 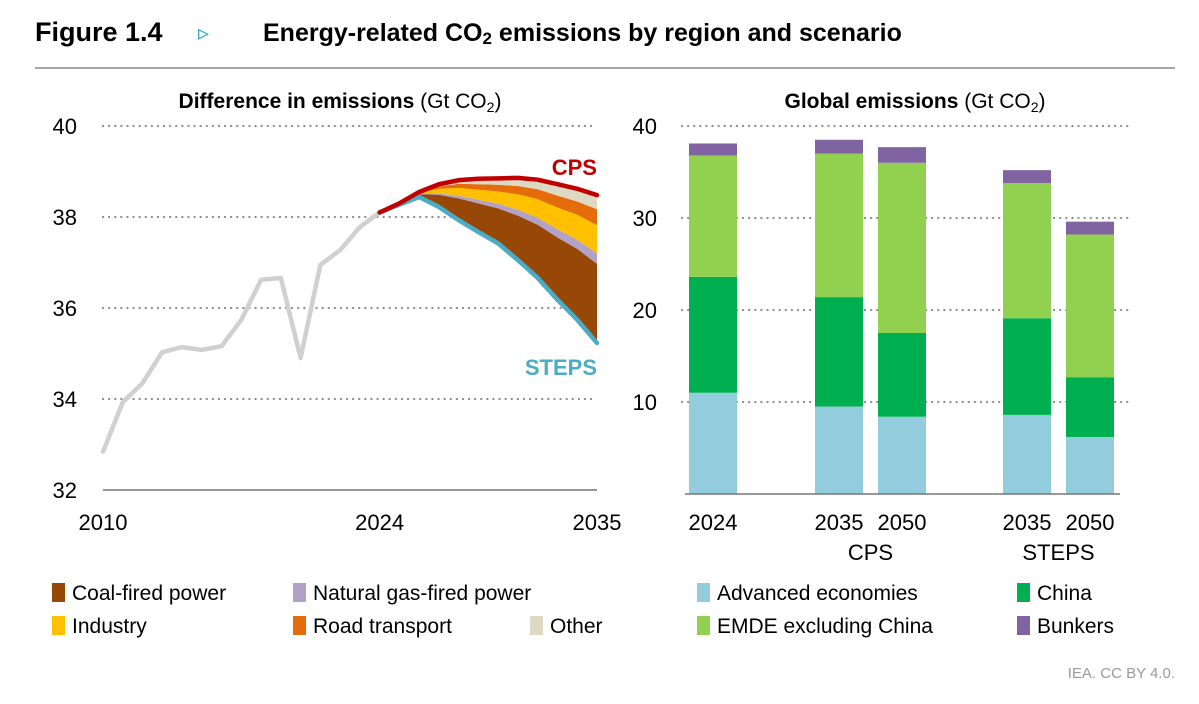 What do you see at coordinates (299, 592) in the screenshot?
I see `legend-swatch-gas` at bounding box center [299, 592].